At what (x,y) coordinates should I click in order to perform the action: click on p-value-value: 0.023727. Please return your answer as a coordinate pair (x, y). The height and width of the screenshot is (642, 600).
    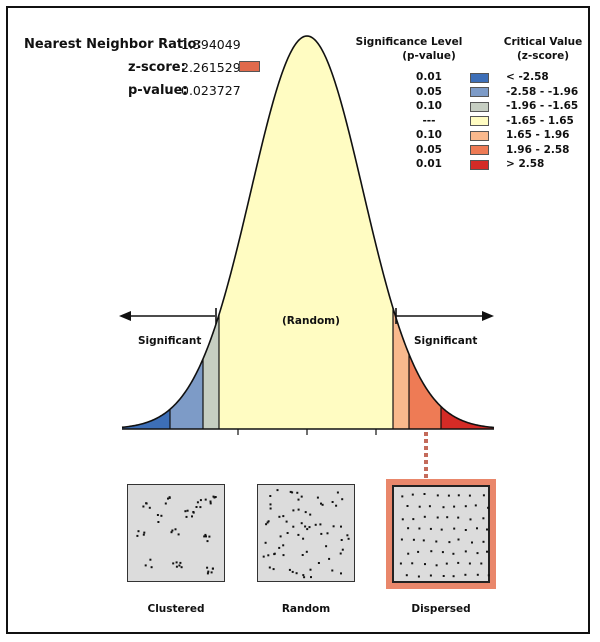
    Looking at the image, I should click on (211, 90).